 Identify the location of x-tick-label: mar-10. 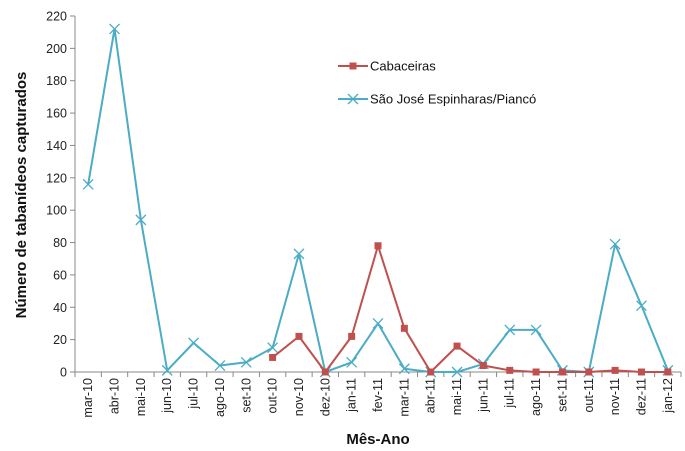
(88, 398).